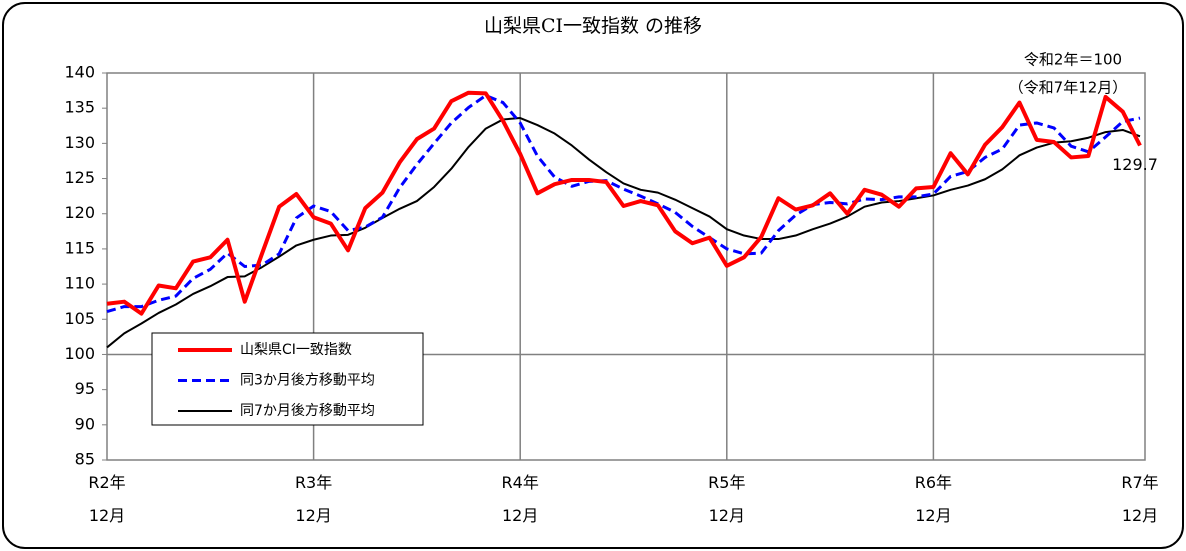 The width and height of the screenshot is (1186, 551). Describe the element at coordinates (85, 459) in the screenshot. I see `y-tick-label: 85` at that location.